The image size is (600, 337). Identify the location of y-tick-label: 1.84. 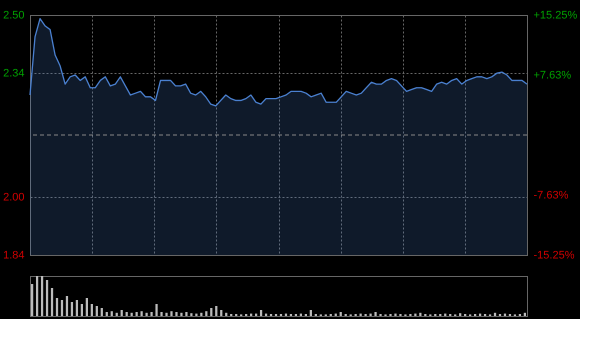
(13, 256).